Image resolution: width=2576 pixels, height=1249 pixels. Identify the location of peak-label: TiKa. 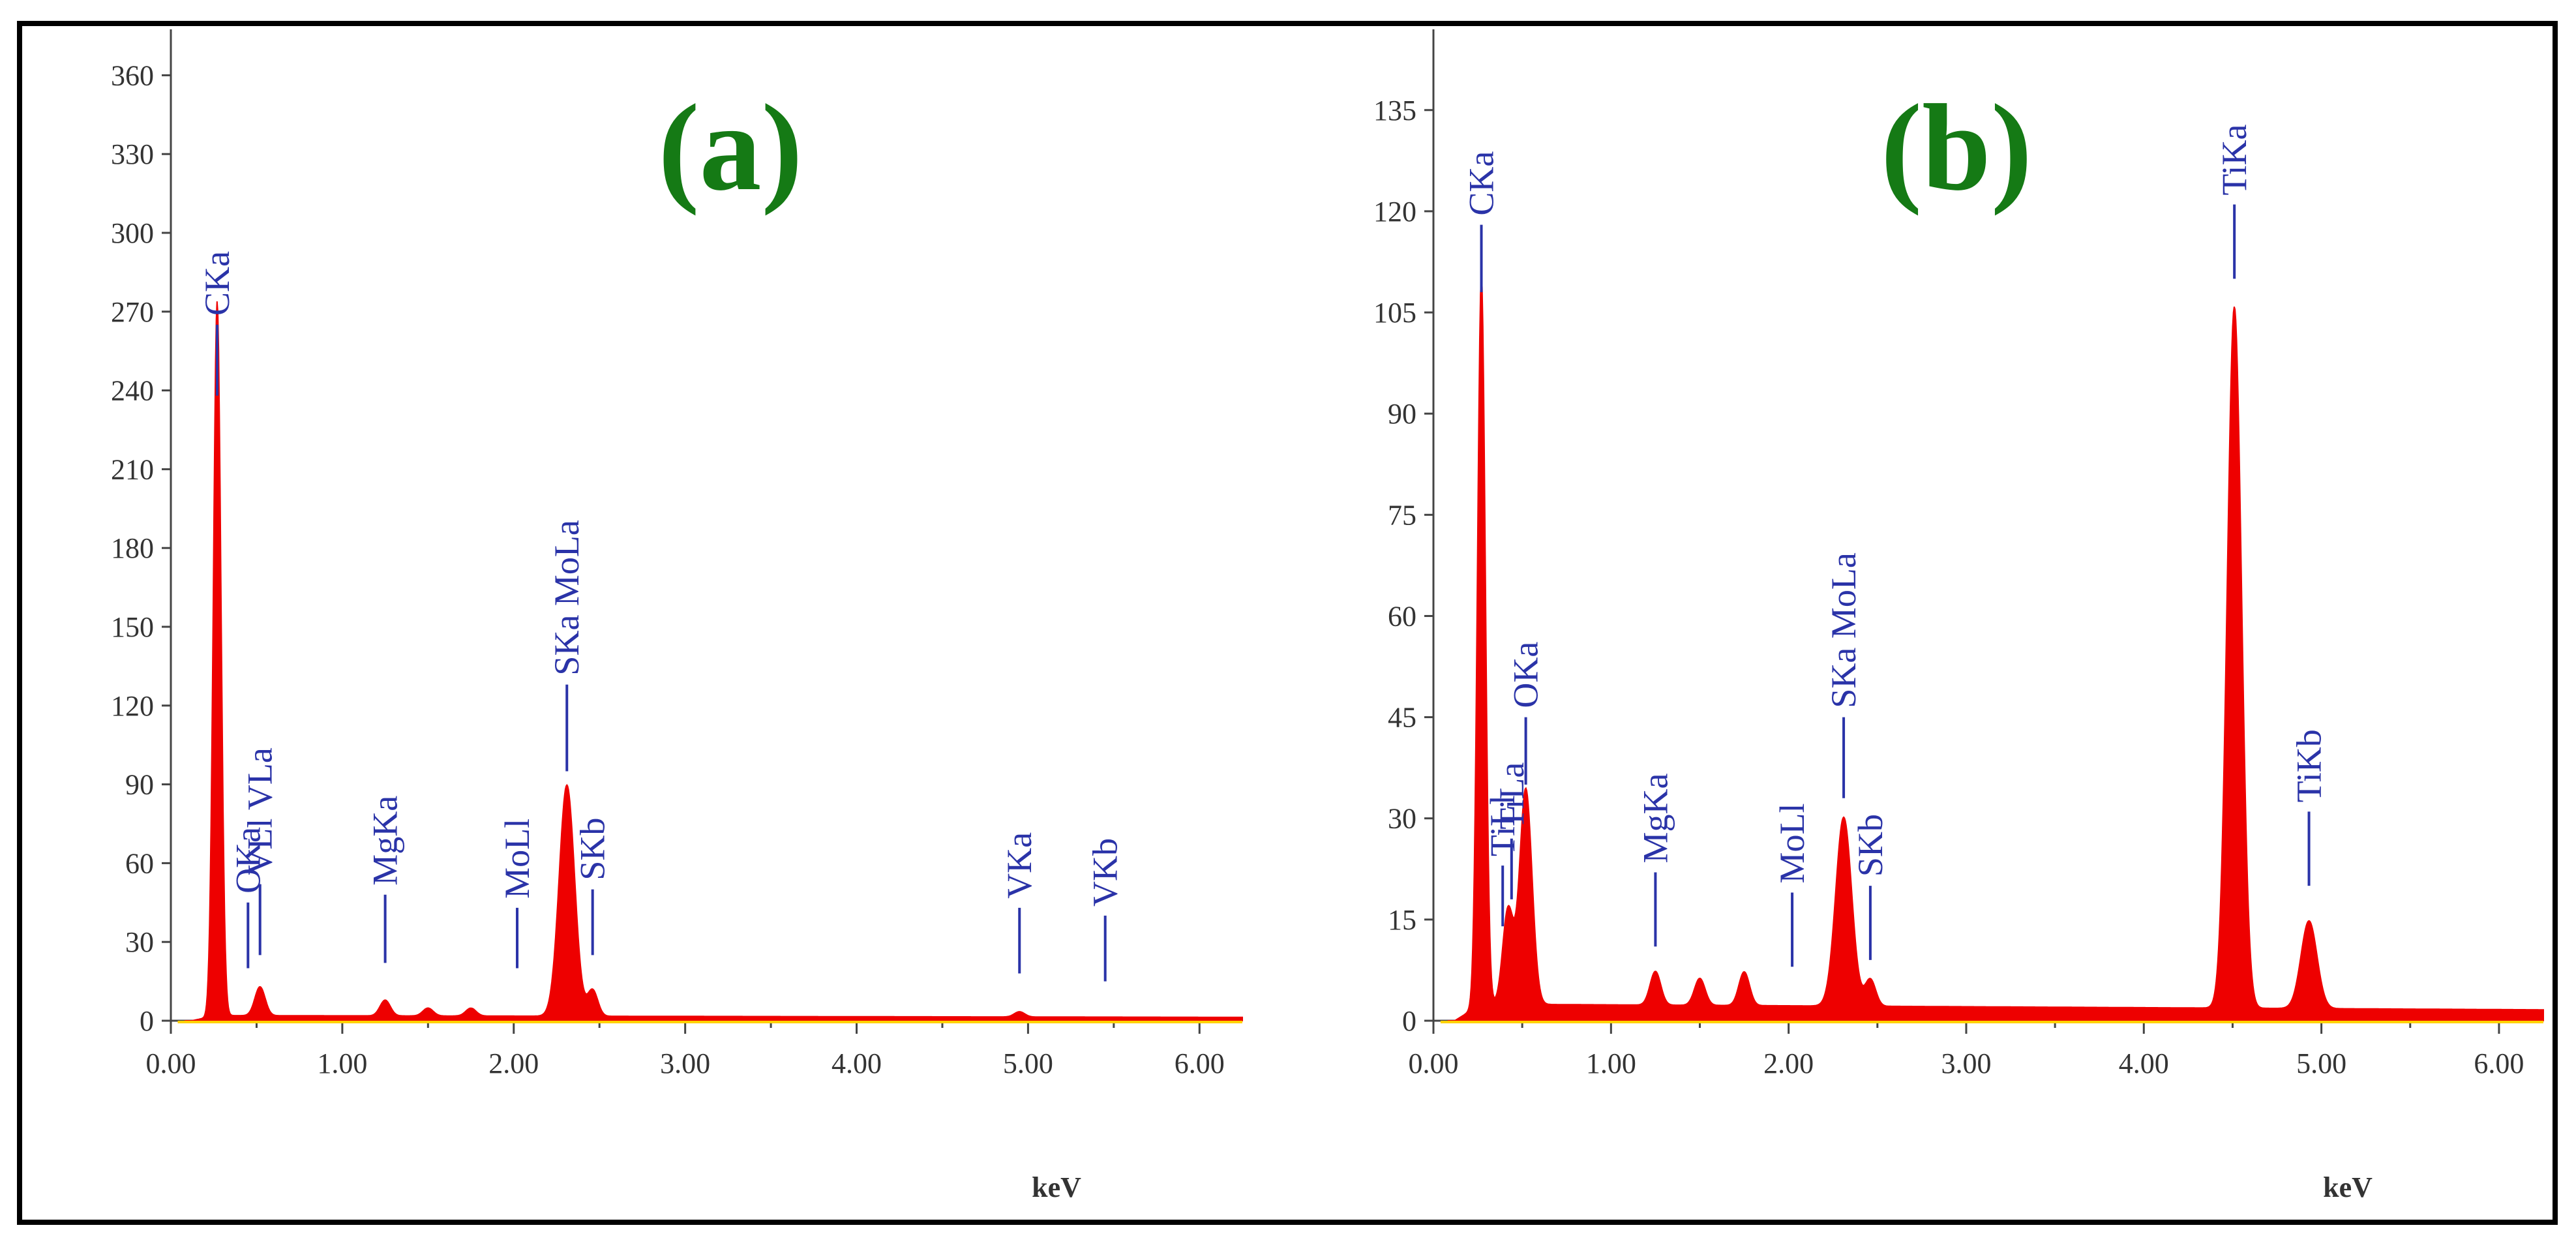
(2234, 159).